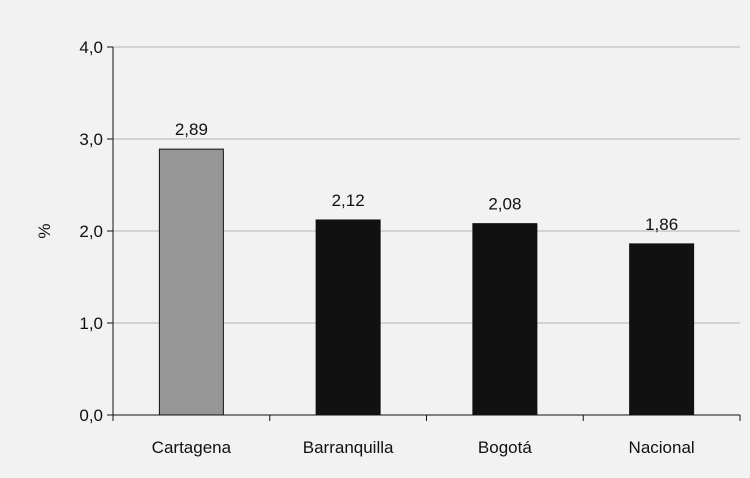  What do you see at coordinates (91, 47) in the screenshot?
I see `y-tick-label: 4,0` at bounding box center [91, 47].